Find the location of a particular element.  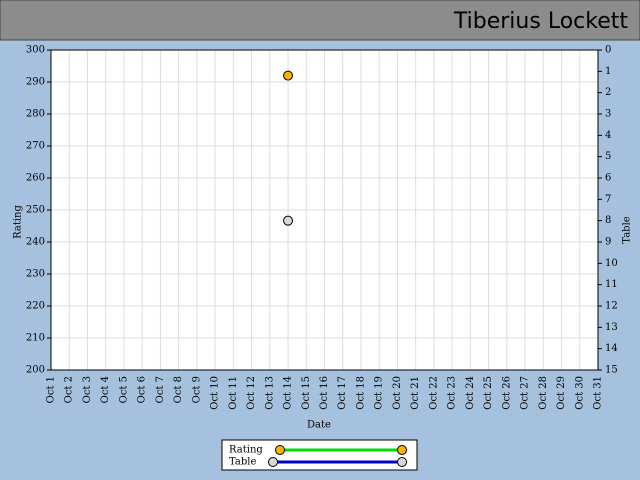

y2-tick-label: 0 is located at coordinates (608, 50).